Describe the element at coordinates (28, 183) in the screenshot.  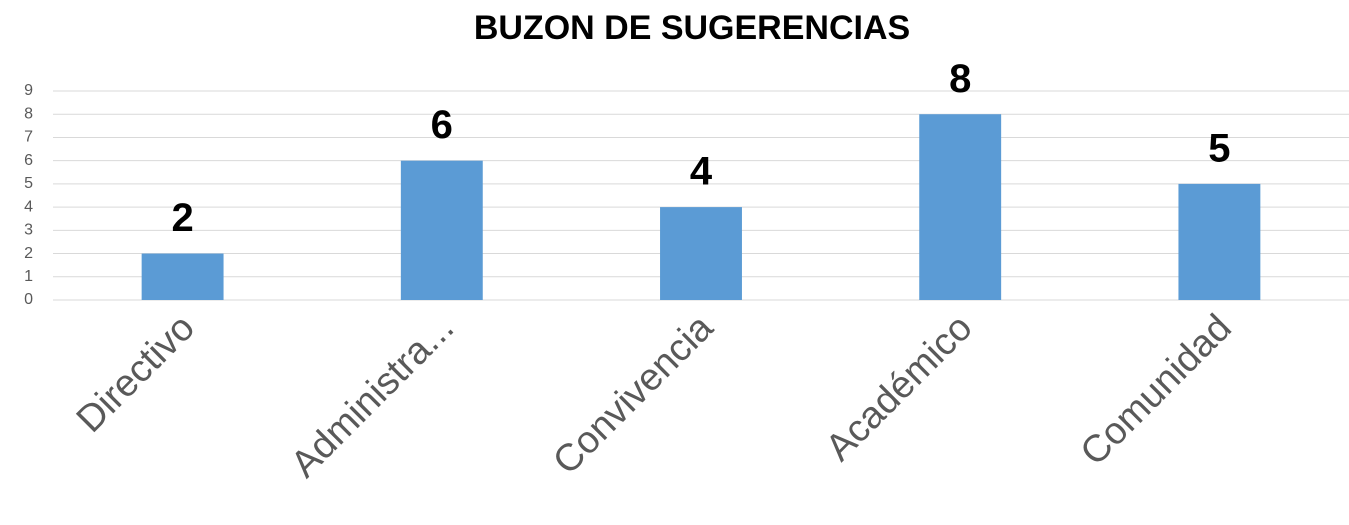
I see `y-tick-label: 5` at that location.